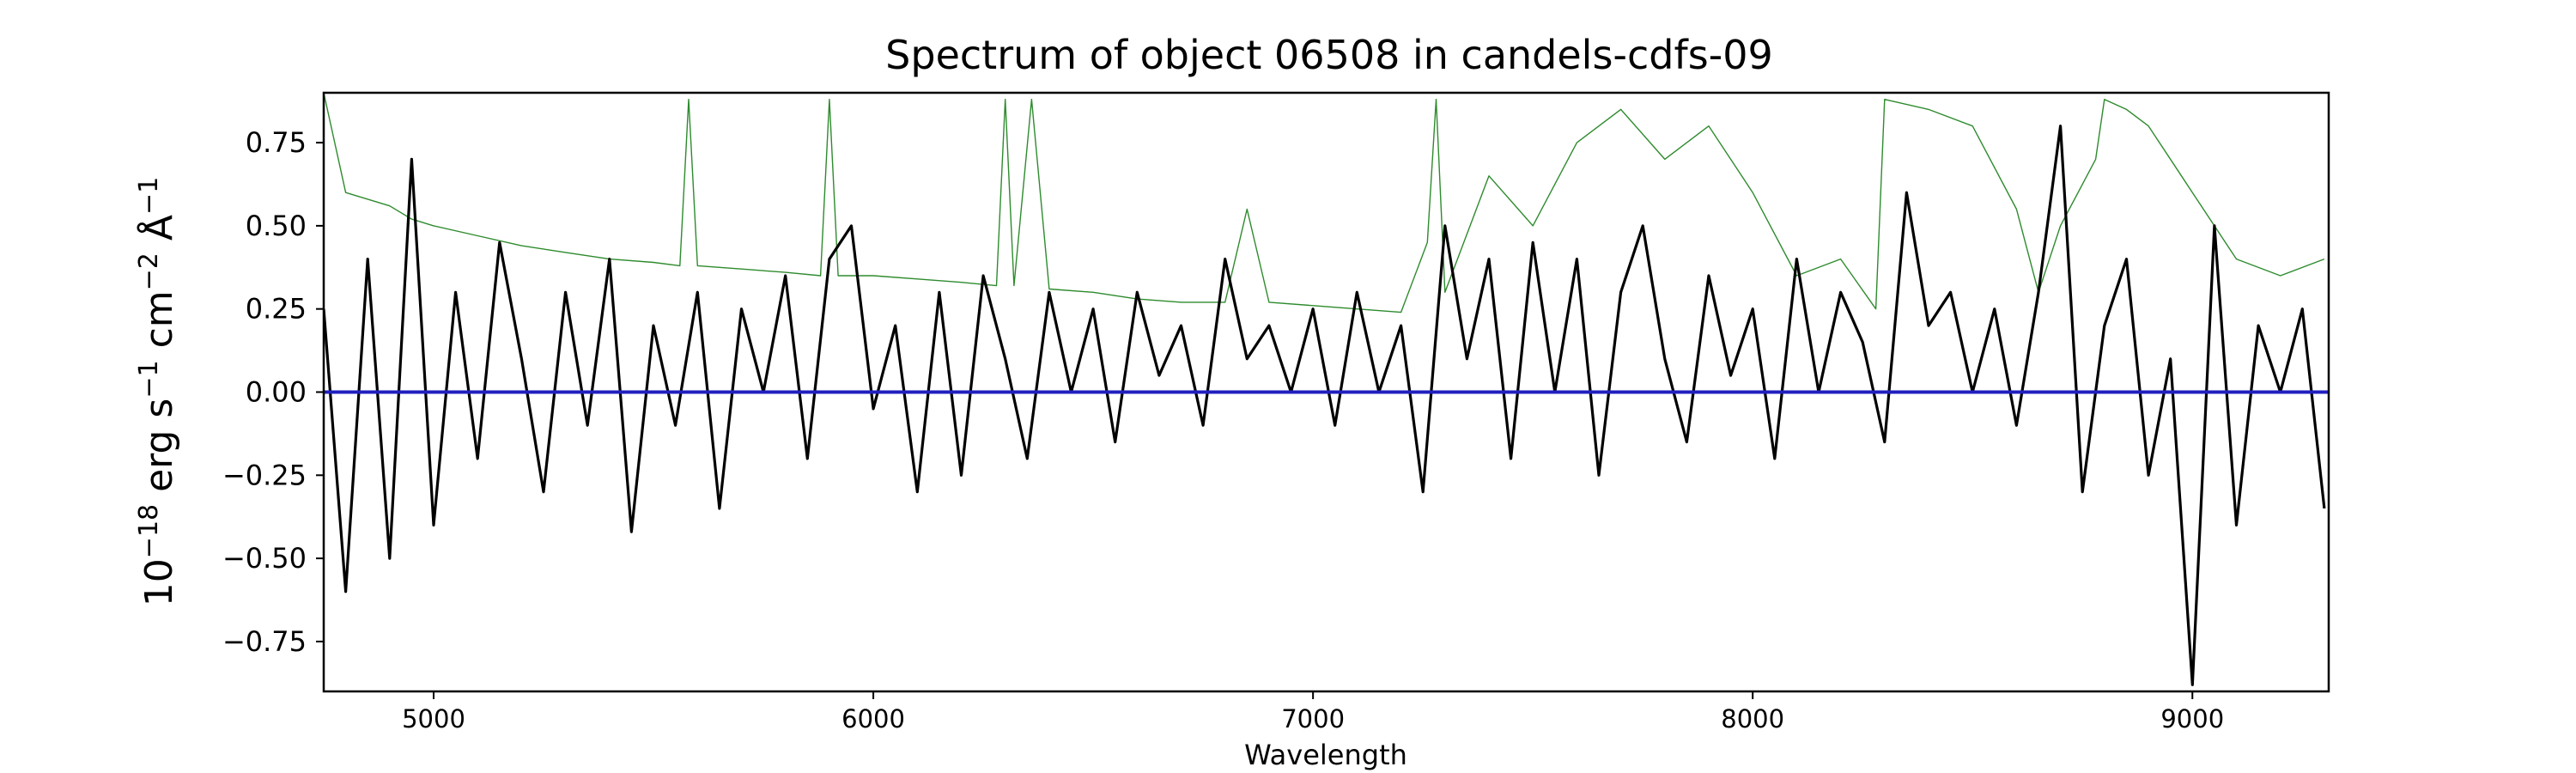  I want to click on x-tick-label: 7000, so click(1313, 718).